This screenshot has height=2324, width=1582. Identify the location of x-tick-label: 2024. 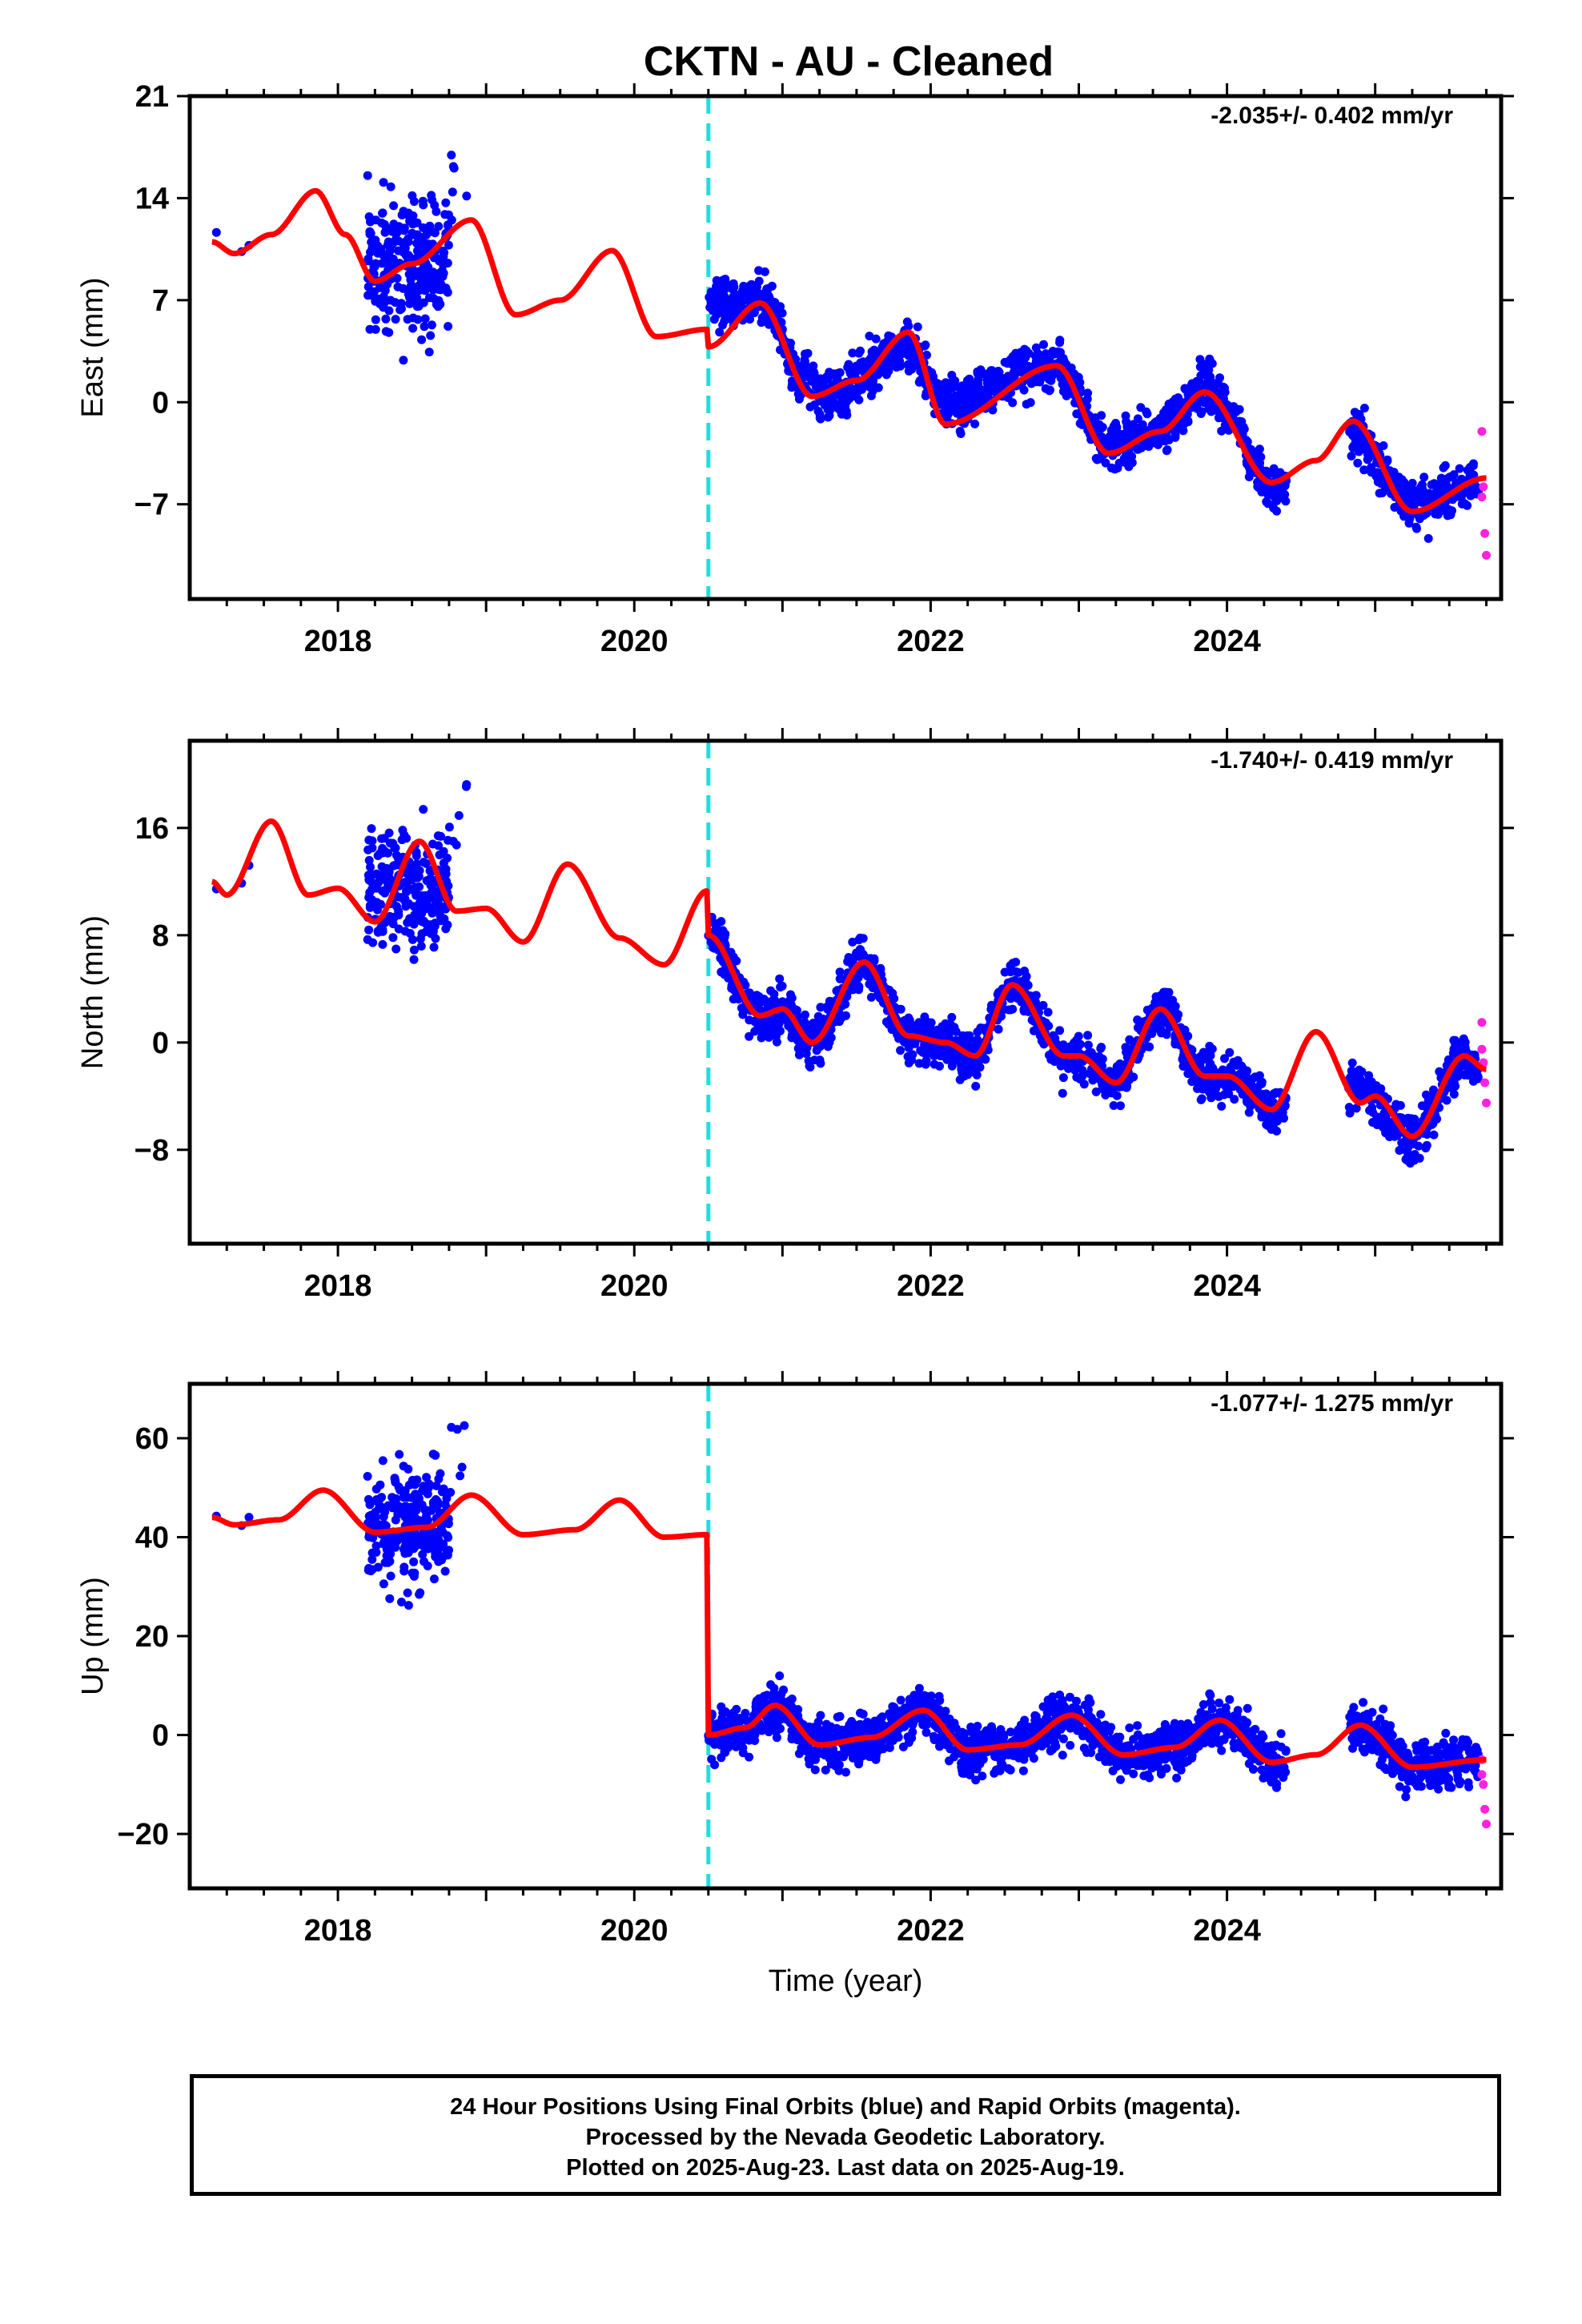
(1227, 1286).